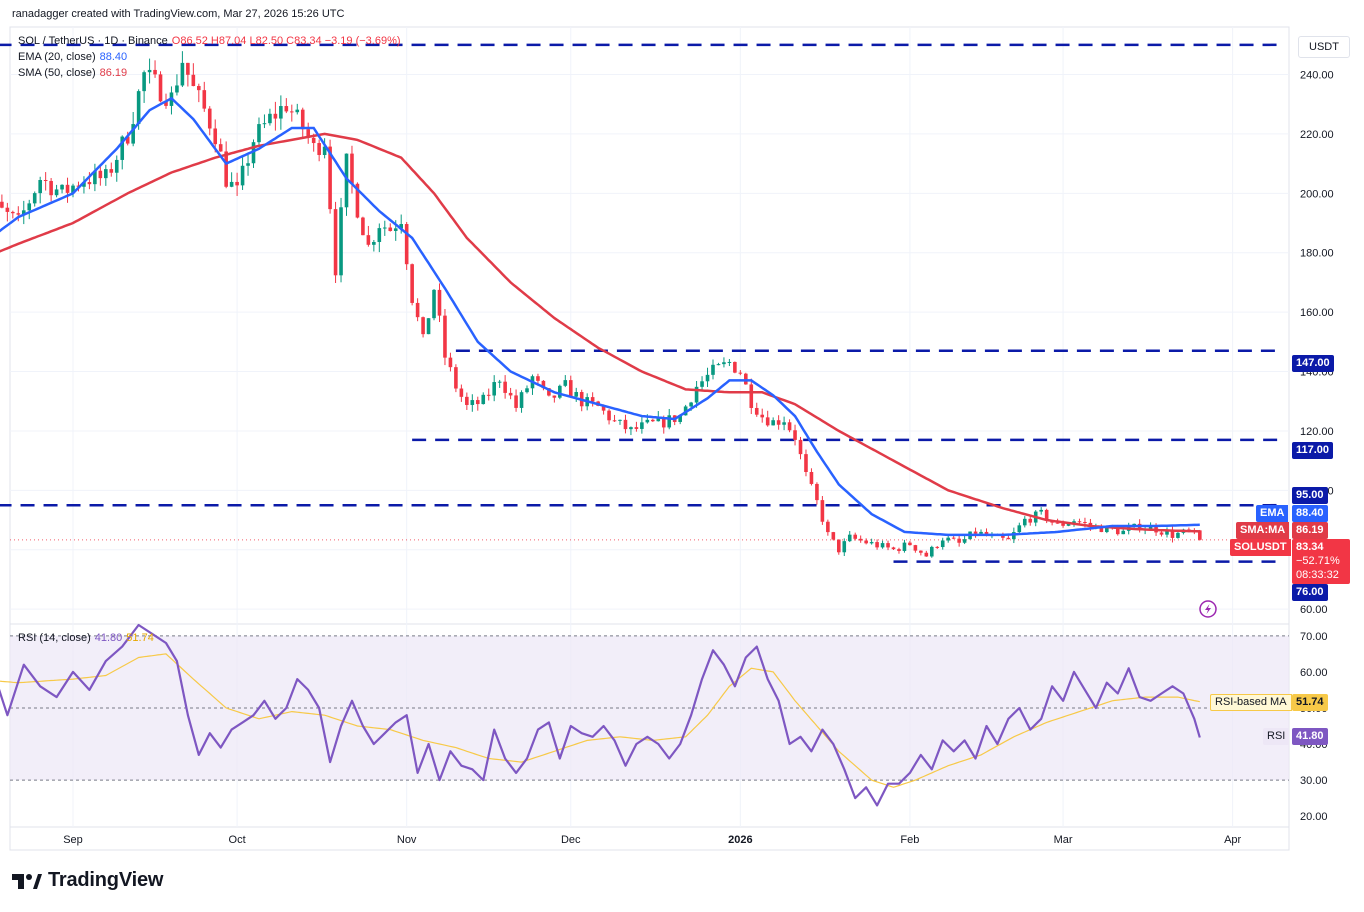 This screenshot has height=912, width=1364. I want to click on symbol-name: SOL / TetherUS · 1D · Binance, so click(93, 41).